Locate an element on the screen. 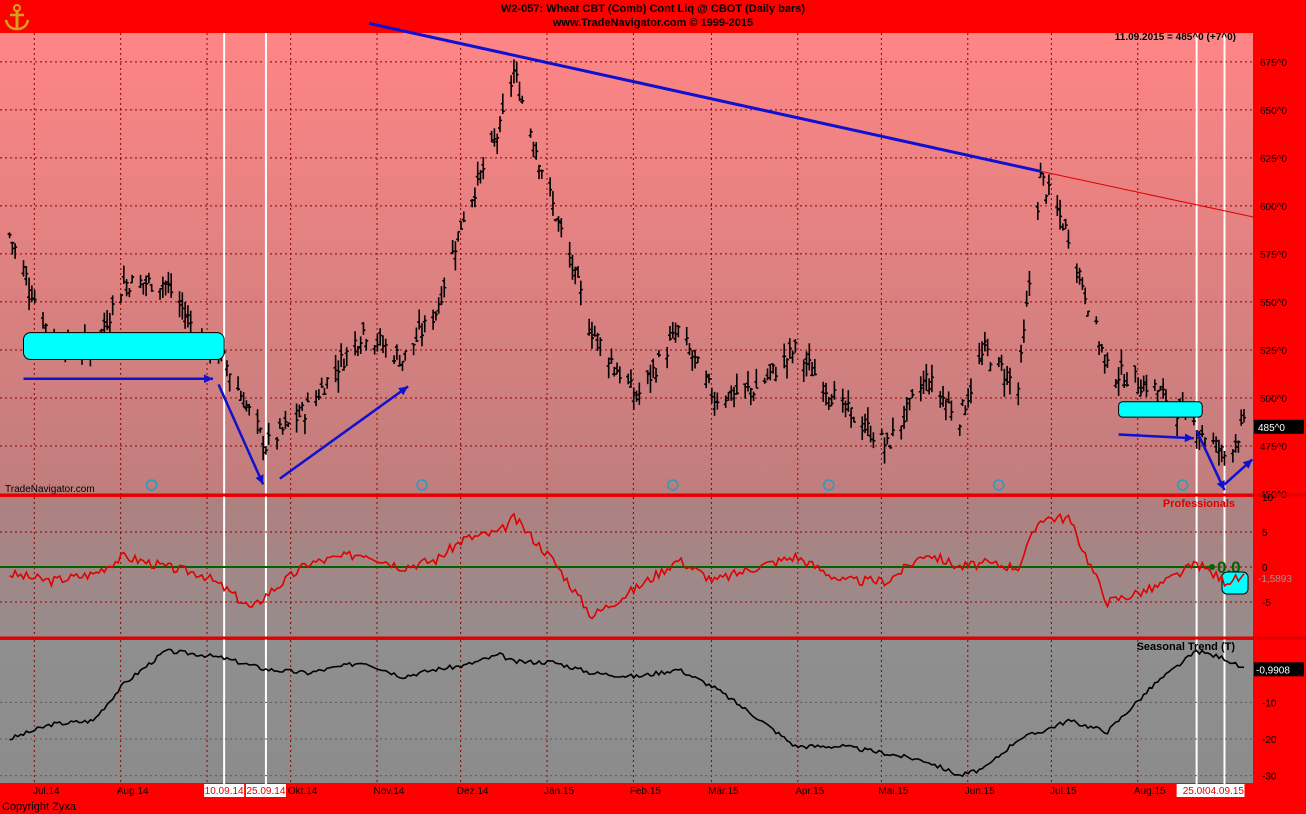 The image size is (1306, 814). professionals-title: Professionals is located at coordinates (1199, 504).